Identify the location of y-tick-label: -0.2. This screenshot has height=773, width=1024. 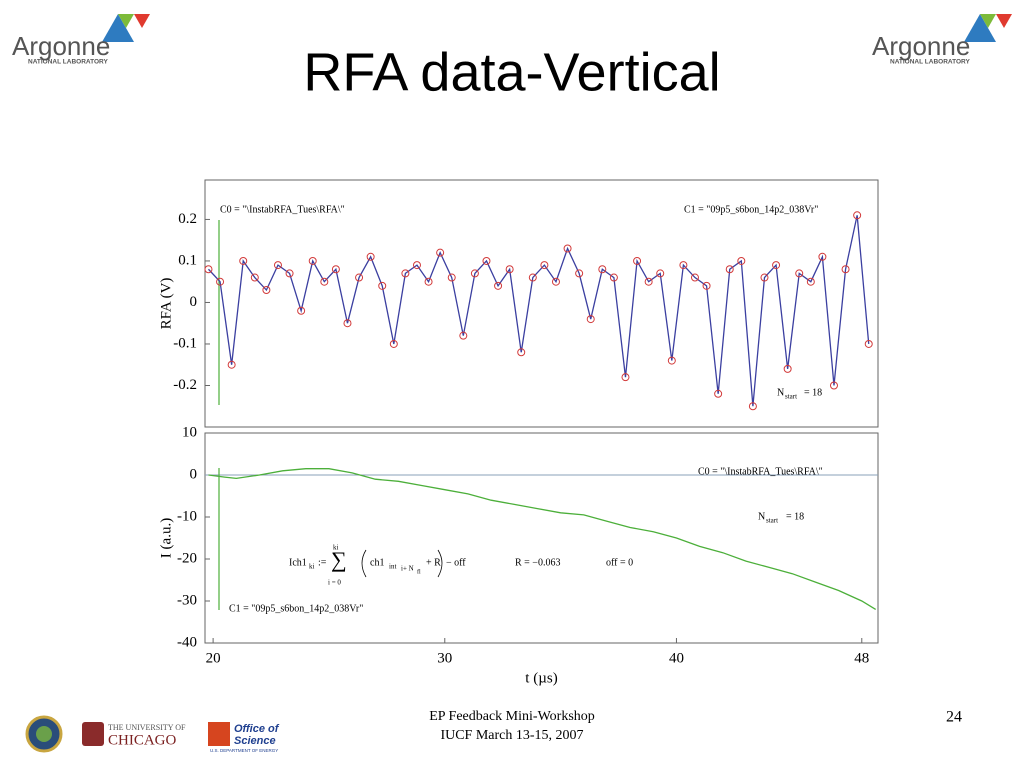
(185, 385).